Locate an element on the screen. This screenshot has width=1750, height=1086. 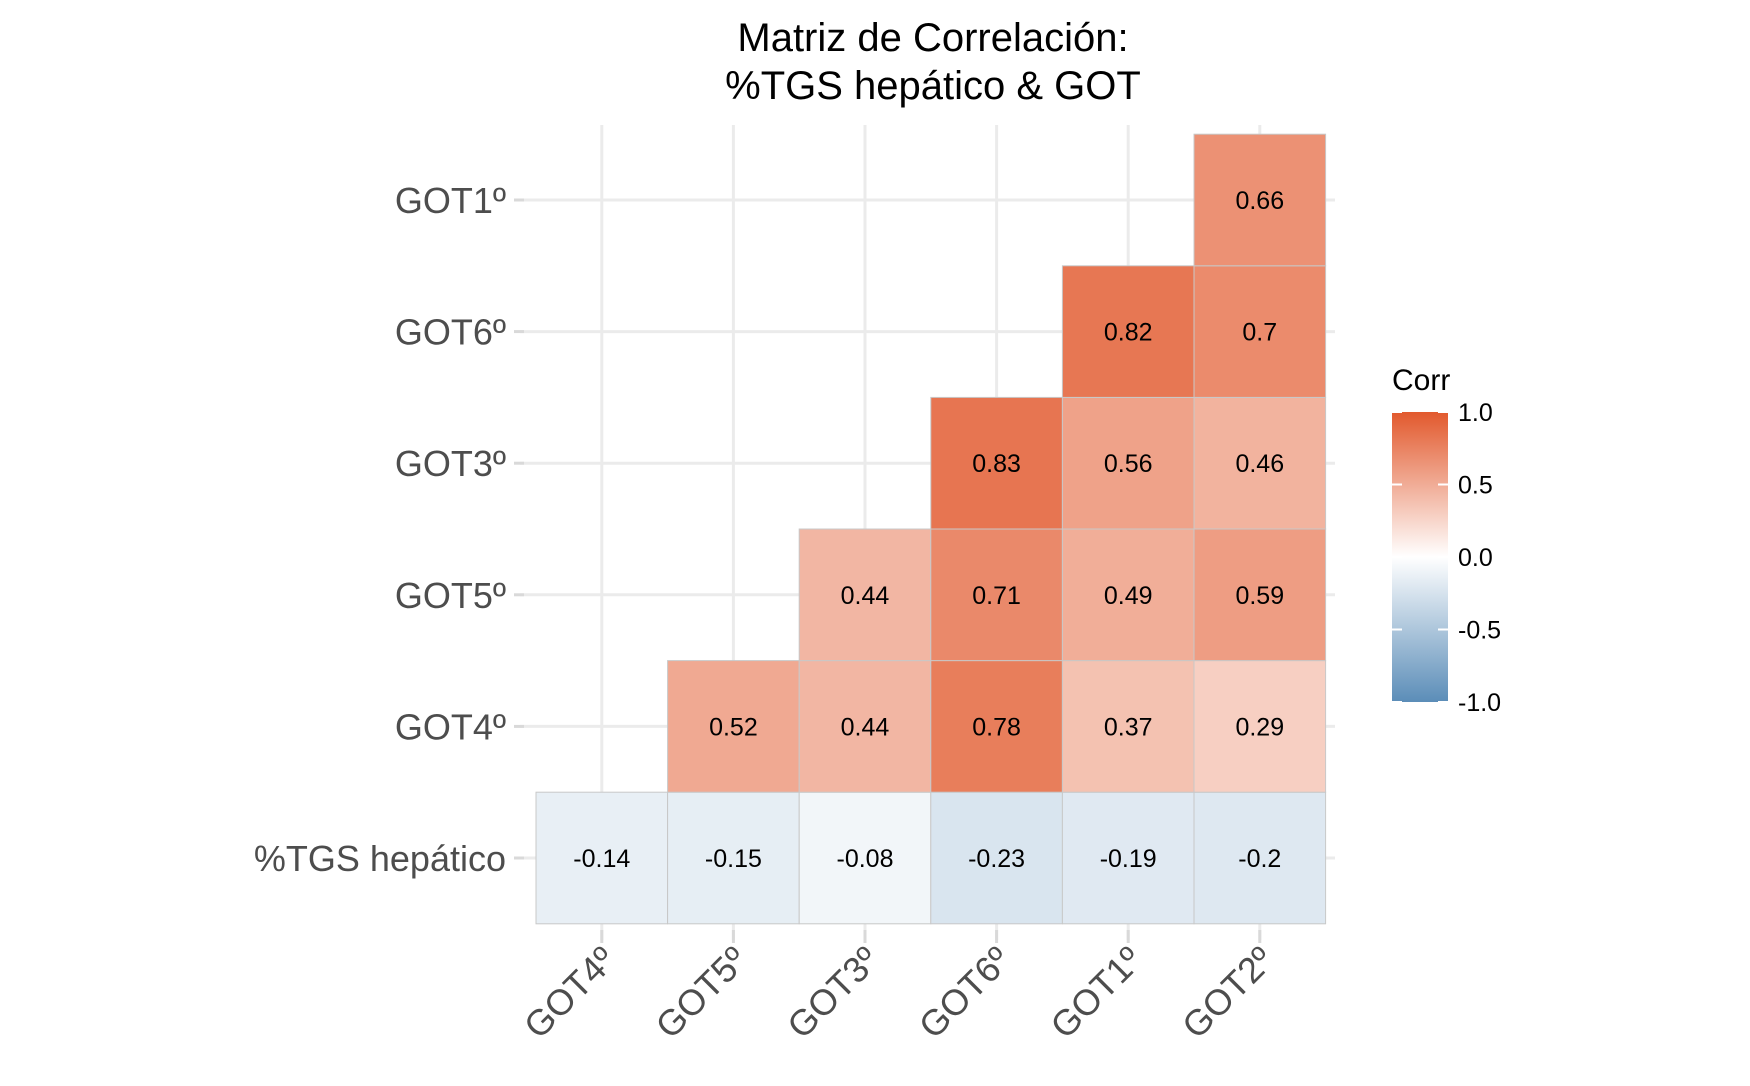
x-axis-label: GOT3º is located at coordinates (833, 993).